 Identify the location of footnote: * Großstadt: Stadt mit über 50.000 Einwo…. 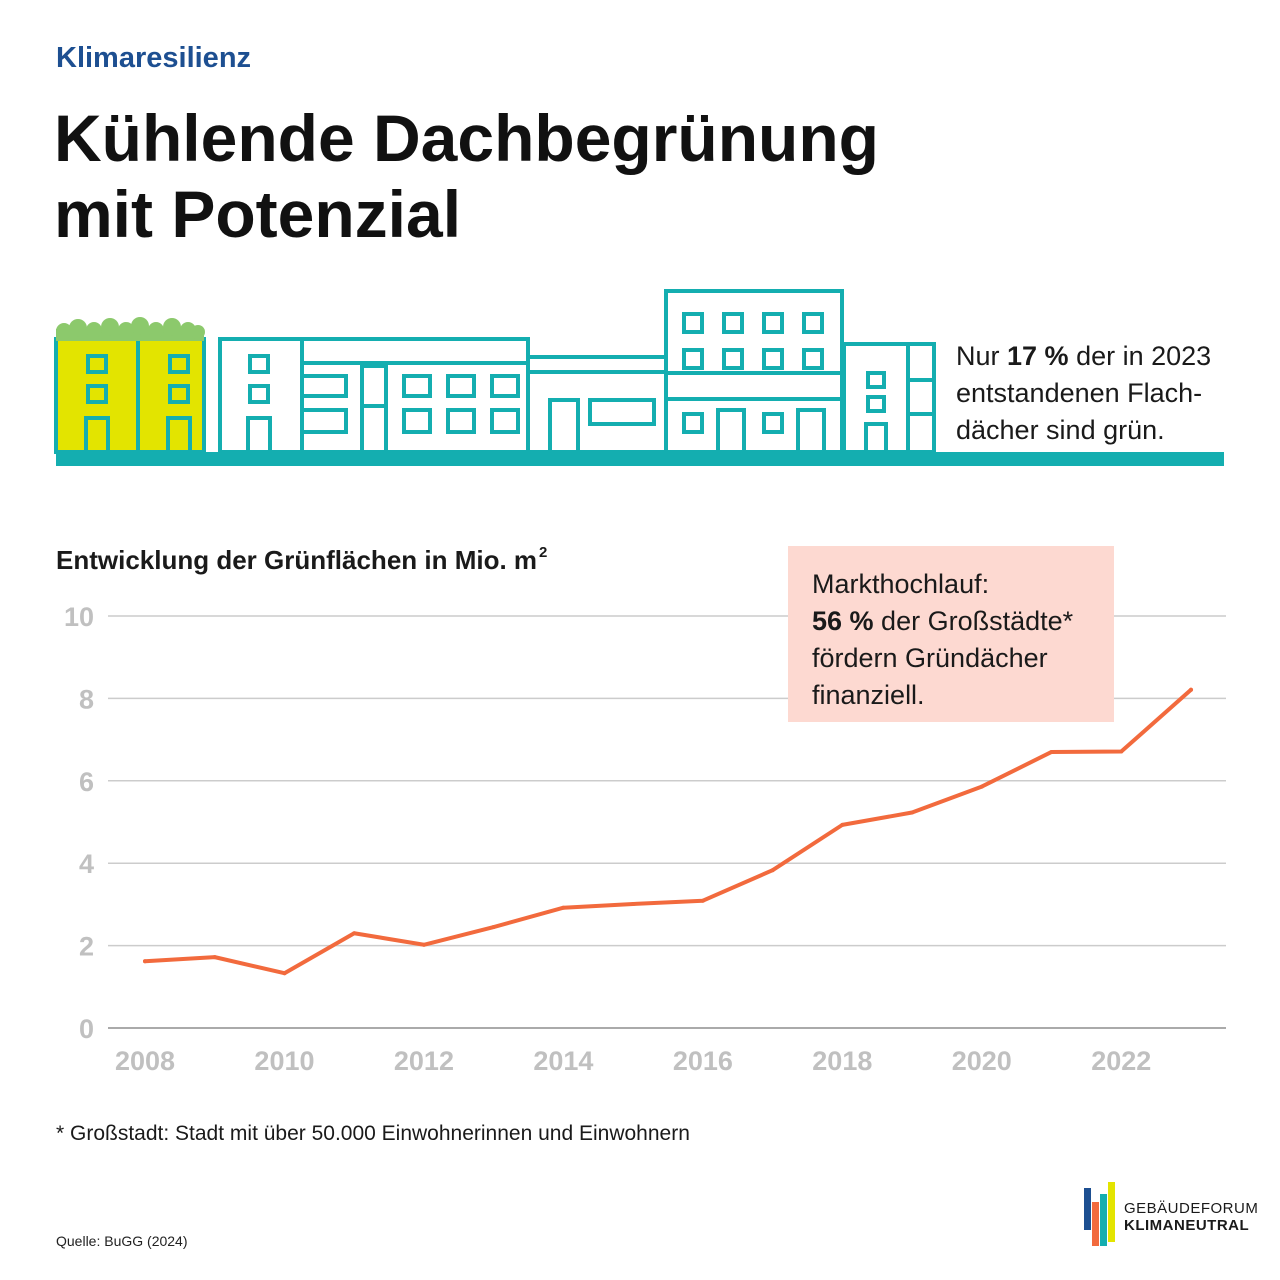
(373, 1133).